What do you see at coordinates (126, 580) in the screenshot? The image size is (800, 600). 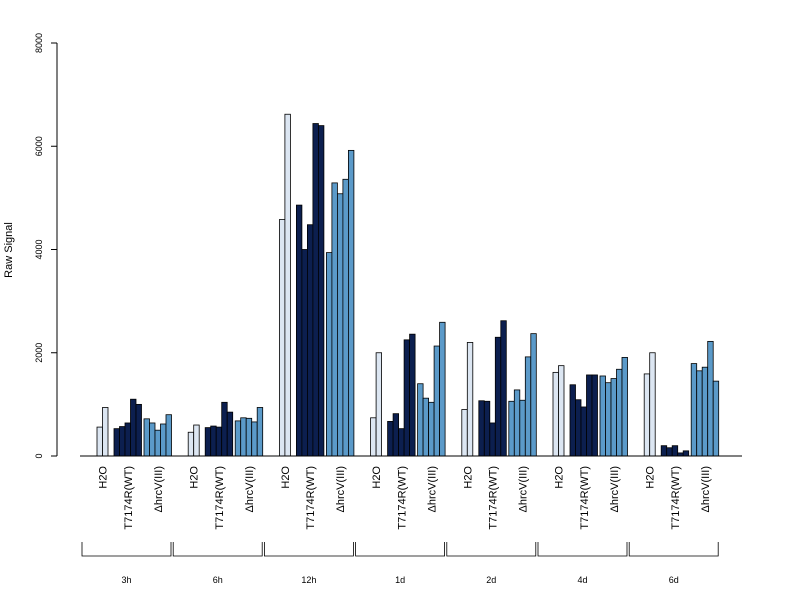 I see `time-label: 3h` at bounding box center [126, 580].